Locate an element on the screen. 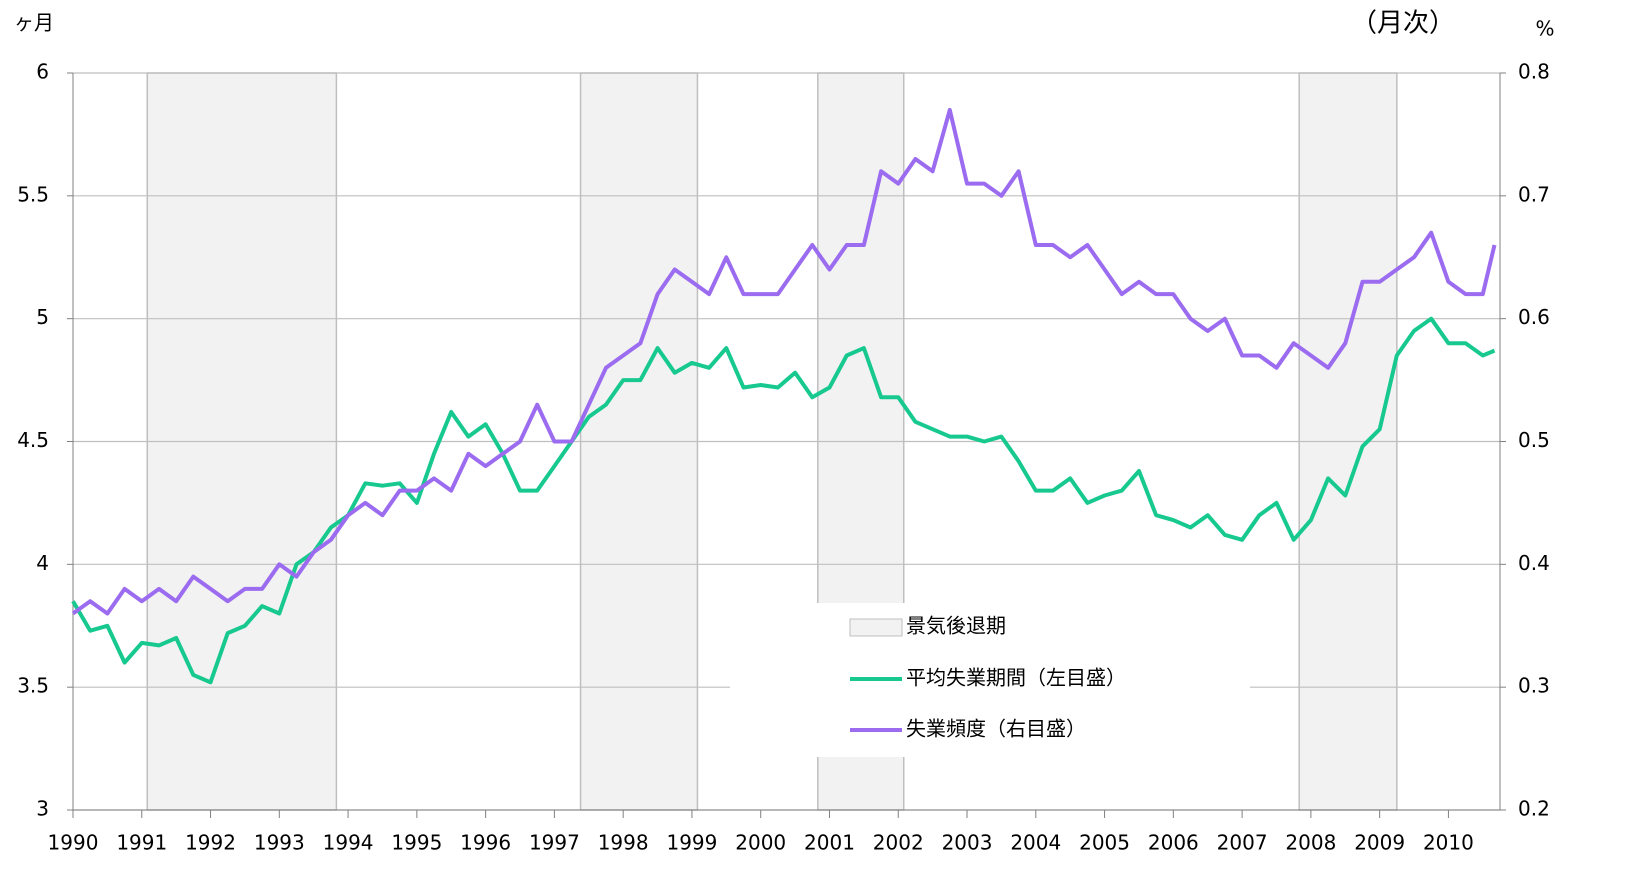  y-tick-label: 5 is located at coordinates (42, 317).